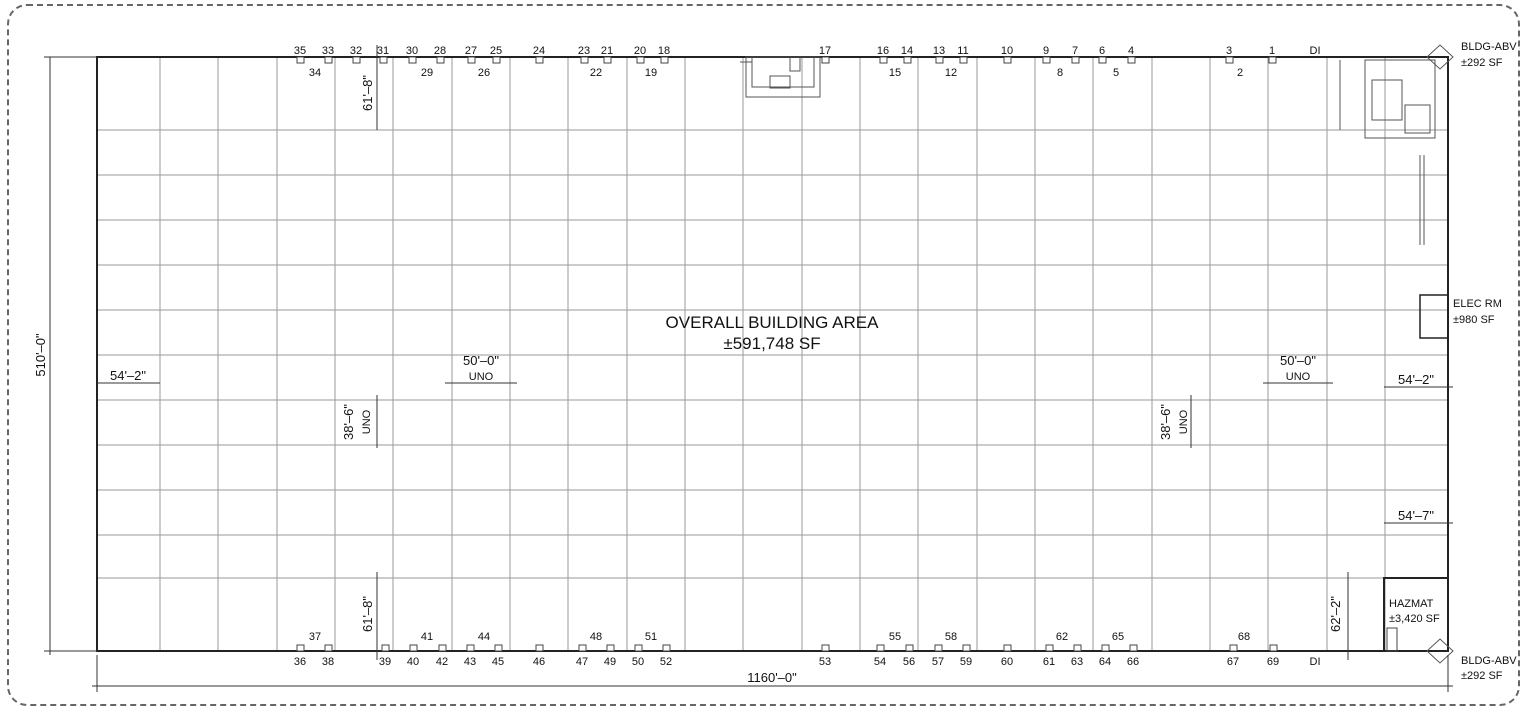 This screenshot has width=1528, height=712. Describe the element at coordinates (1244, 637) in the screenshot. I see `dock-number: 68` at that location.